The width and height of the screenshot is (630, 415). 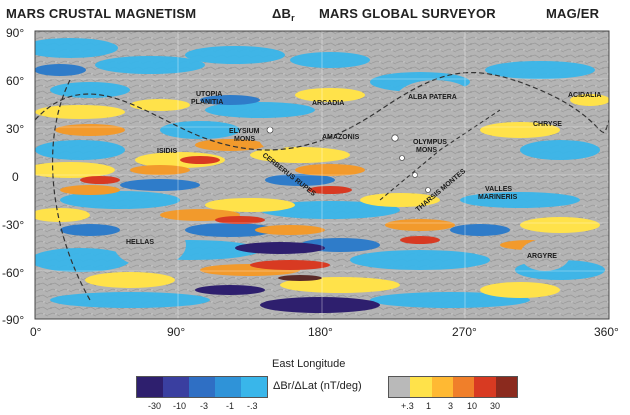 I want to click on label-hellas: HELLAS, so click(x=140, y=242).